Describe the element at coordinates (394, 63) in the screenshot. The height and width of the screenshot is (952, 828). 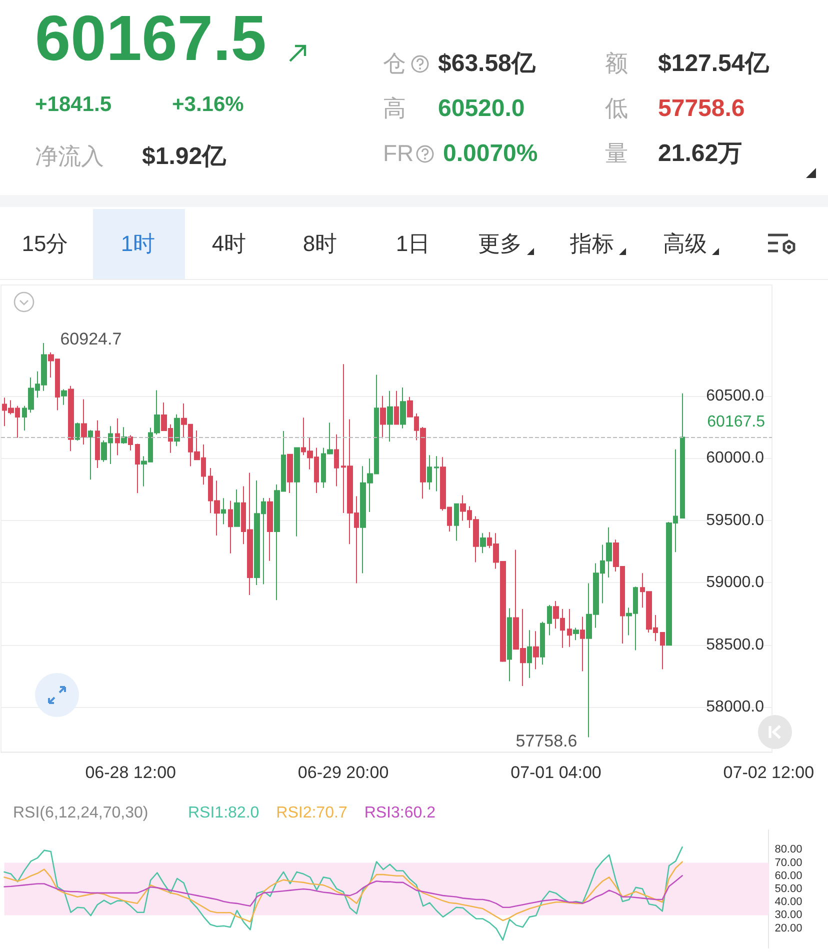
I see `text: 仓` at that location.